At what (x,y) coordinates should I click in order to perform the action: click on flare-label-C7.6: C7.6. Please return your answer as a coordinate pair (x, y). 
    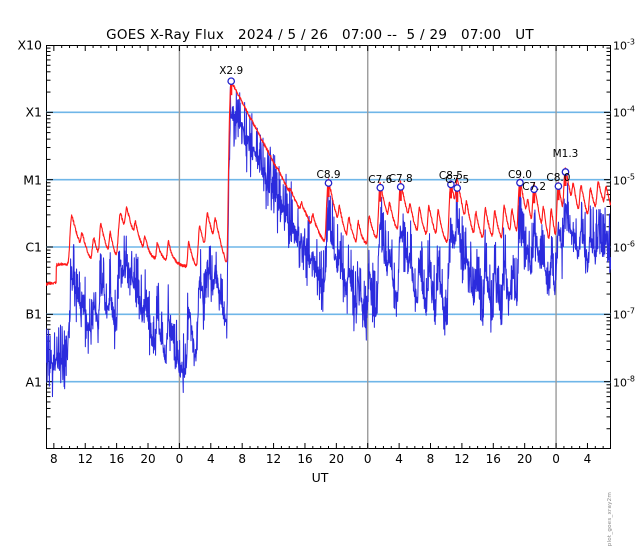
    Looking at the image, I should click on (380, 179).